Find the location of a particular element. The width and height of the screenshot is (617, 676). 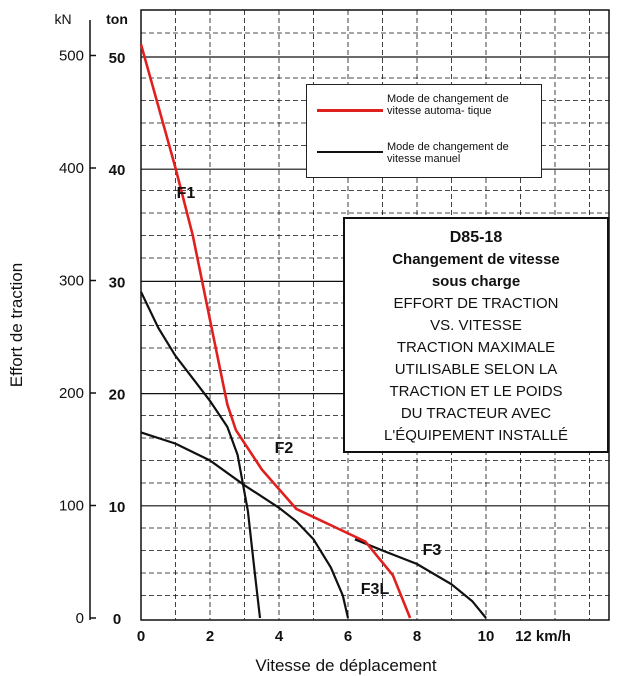

info-line: L'ÉQUIPEMENT INSTALLÉ is located at coordinates (476, 435).